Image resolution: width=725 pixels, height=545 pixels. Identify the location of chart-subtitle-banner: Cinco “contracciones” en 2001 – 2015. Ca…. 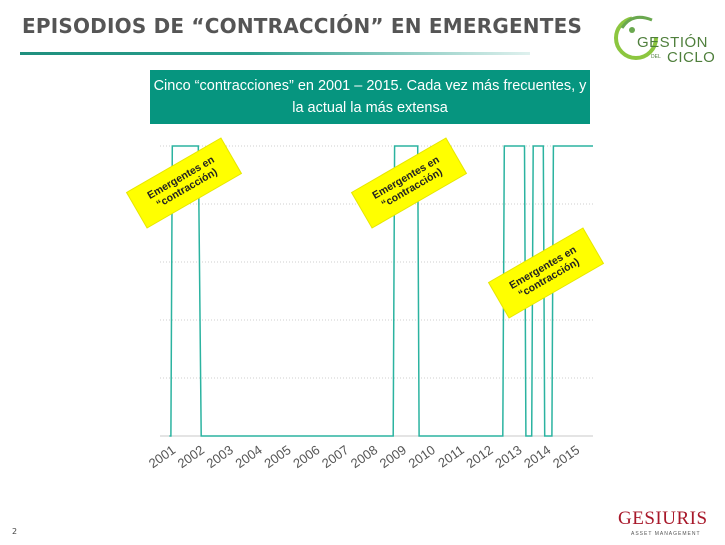
(370, 97).